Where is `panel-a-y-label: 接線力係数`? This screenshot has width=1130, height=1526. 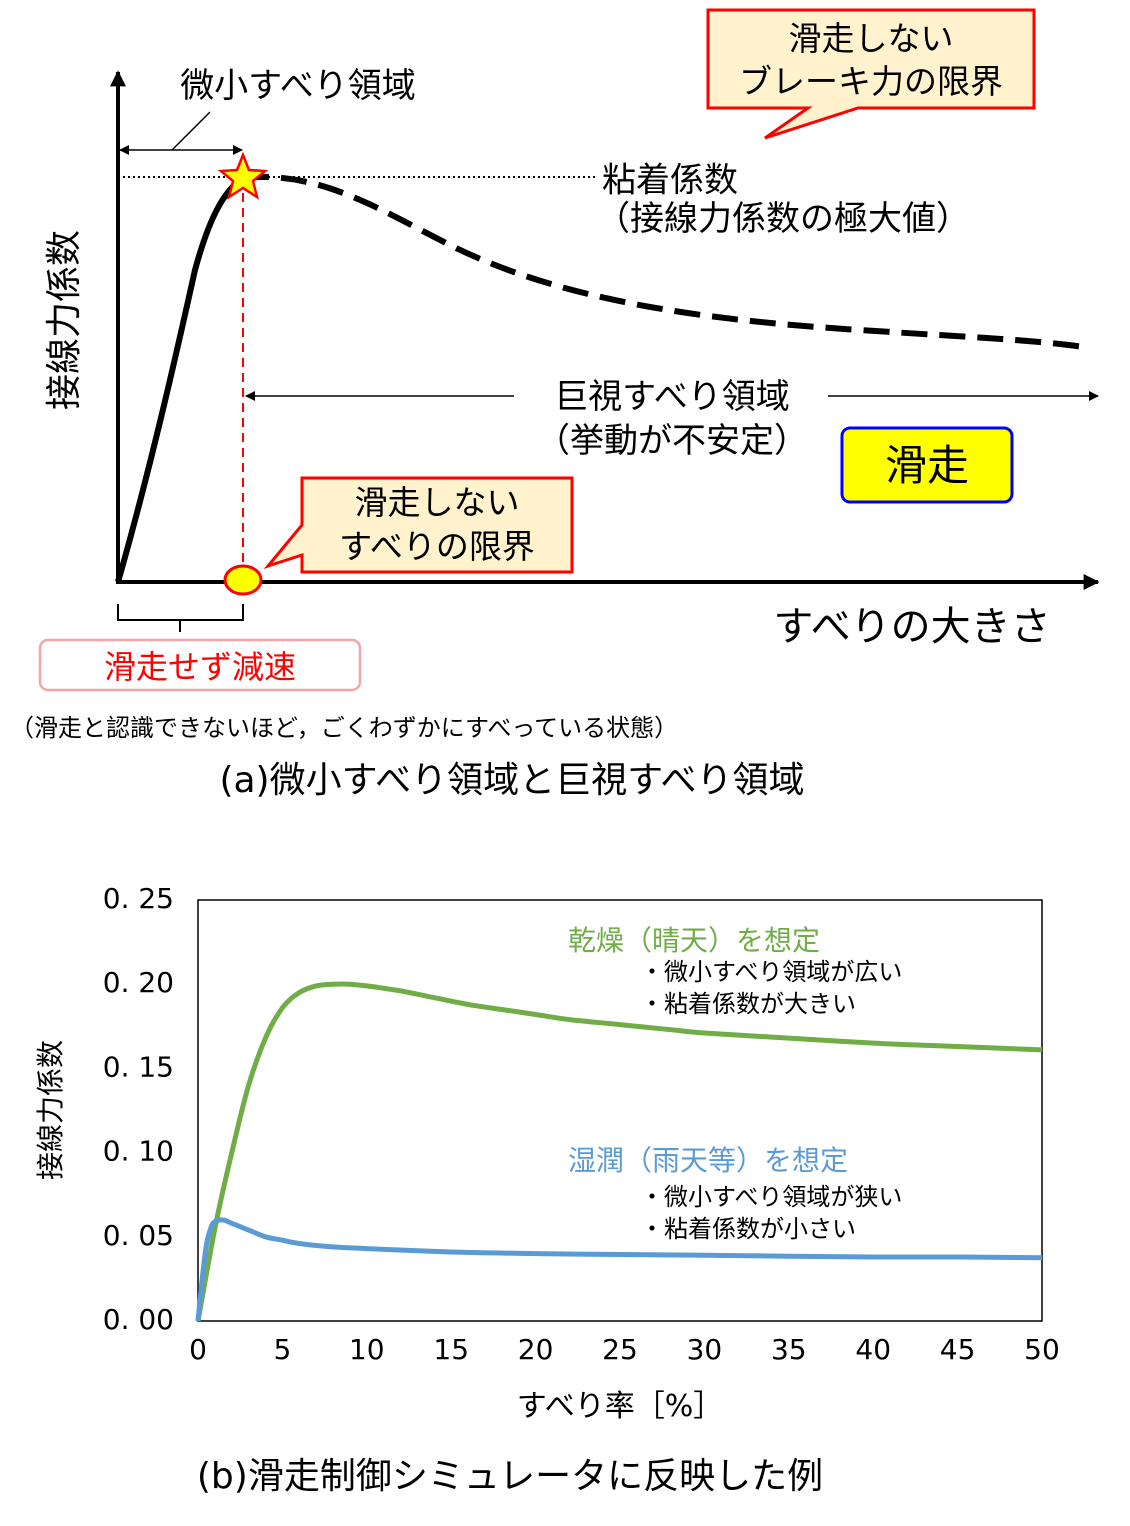
panel-a-y-label: 接線力係数 is located at coordinates (64, 320).